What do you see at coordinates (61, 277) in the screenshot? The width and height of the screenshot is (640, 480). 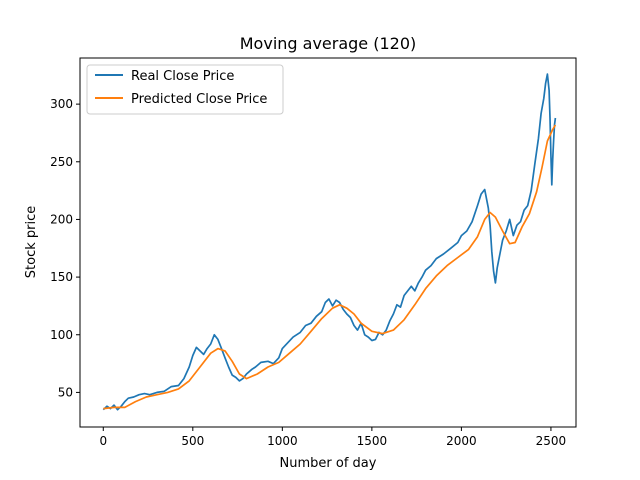 I see `y-tick-label: 150` at bounding box center [61, 277].